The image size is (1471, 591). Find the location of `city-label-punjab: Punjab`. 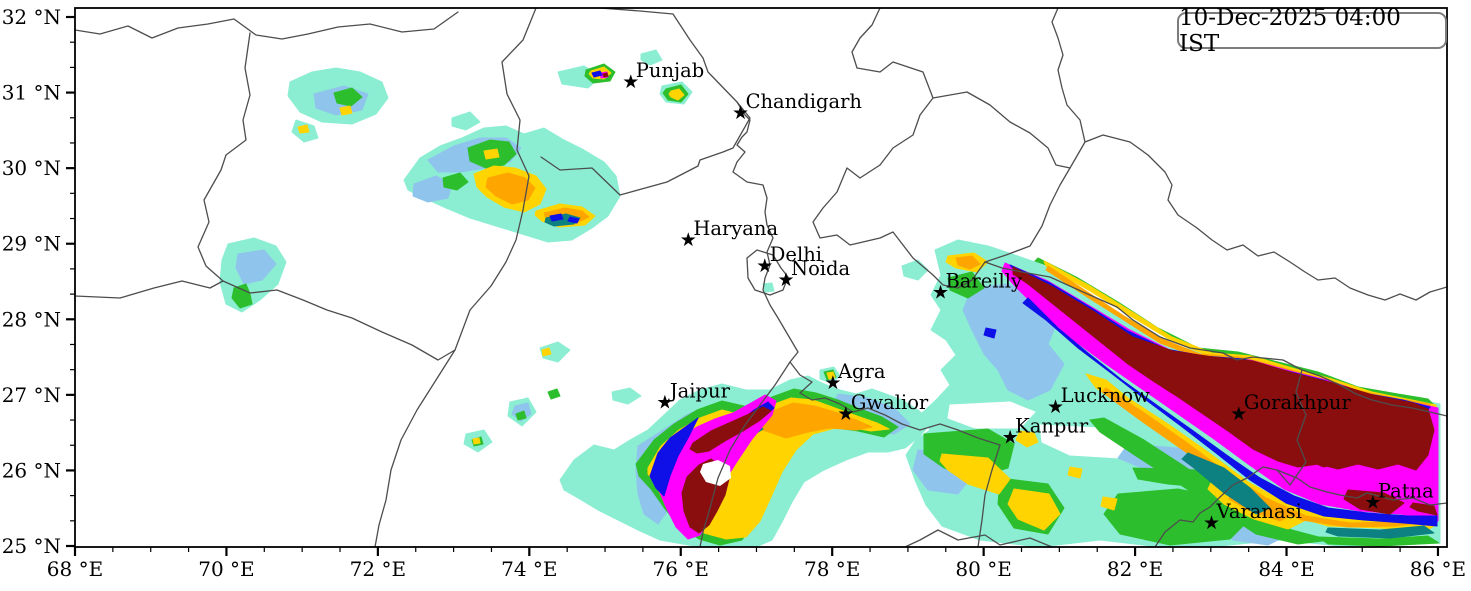

city-label-punjab: Punjab is located at coordinates (670, 70).